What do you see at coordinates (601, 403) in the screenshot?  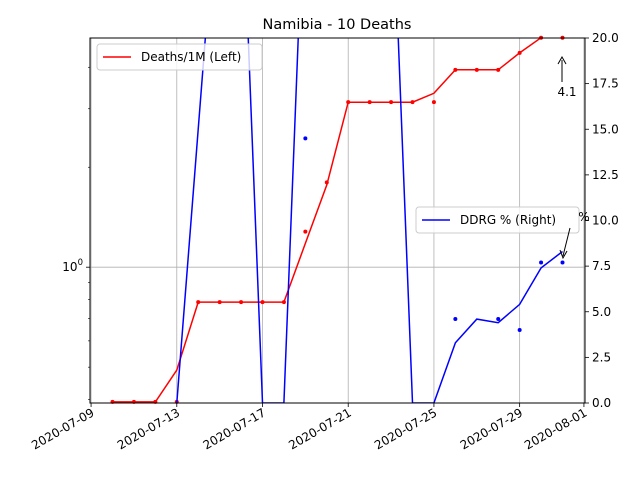 I see `right-tick-label: 0.0` at bounding box center [601, 403].